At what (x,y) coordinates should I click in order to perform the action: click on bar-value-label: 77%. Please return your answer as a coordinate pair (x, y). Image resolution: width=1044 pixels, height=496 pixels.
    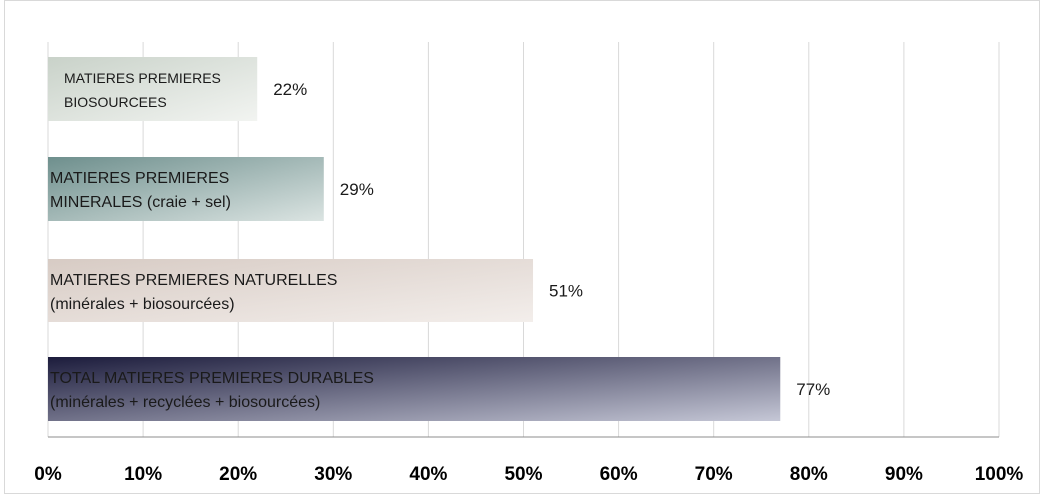
    Looking at the image, I should click on (813, 389).